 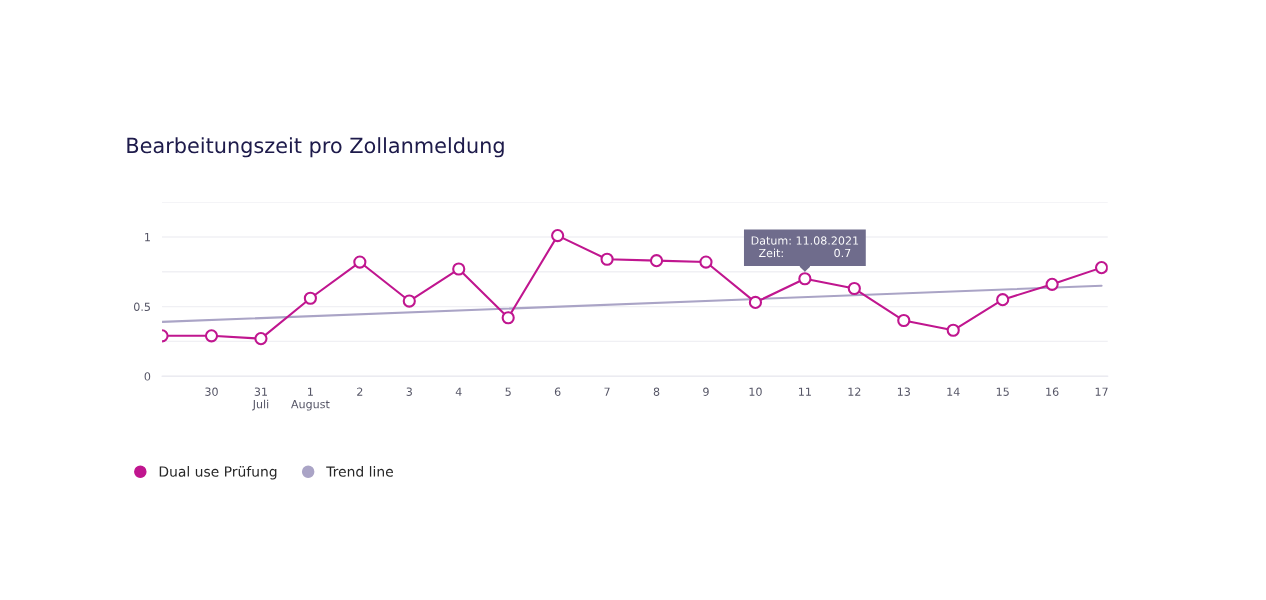 What do you see at coordinates (142, 306) in the screenshot?
I see `y-tick-label: 0.5` at bounding box center [142, 306].